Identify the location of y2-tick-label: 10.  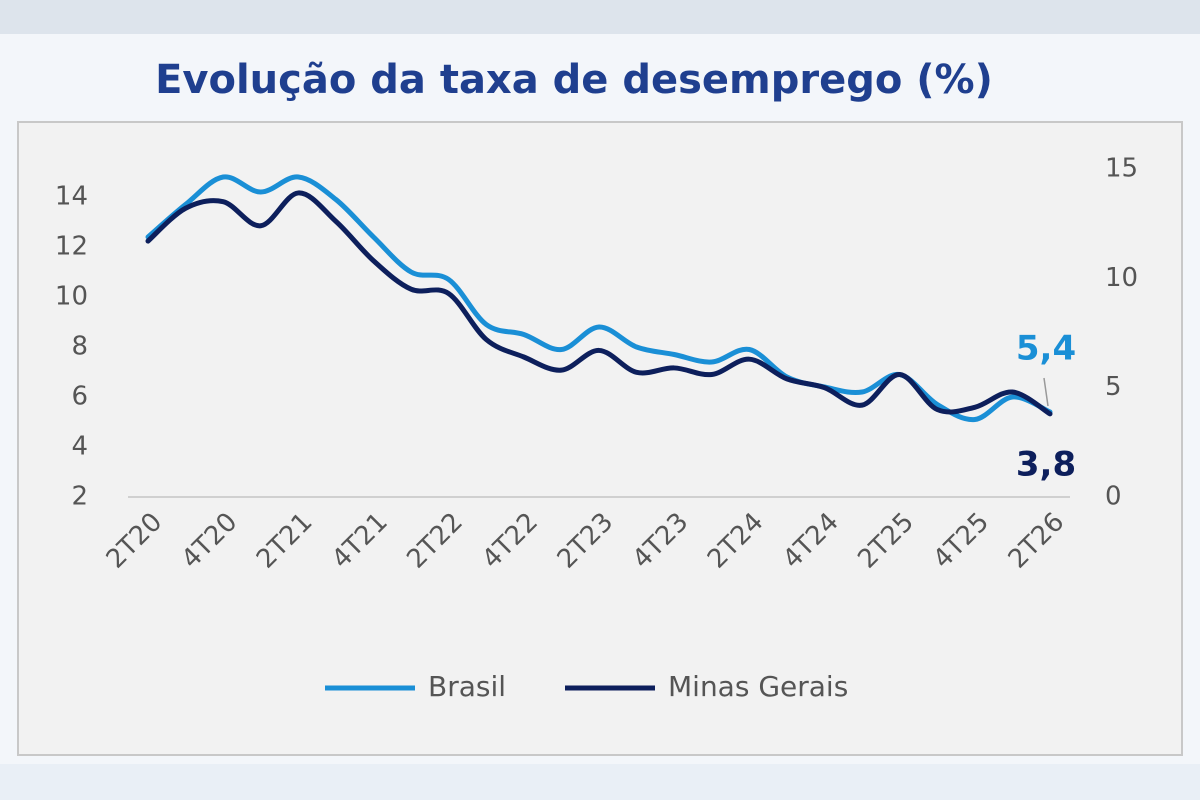
(1121, 278).